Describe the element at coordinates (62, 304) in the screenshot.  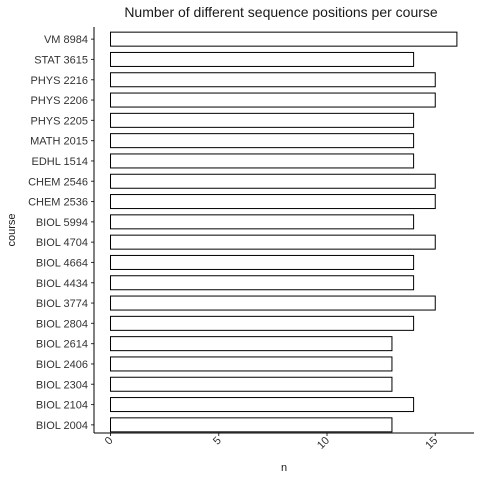
I see `y-tick-label: BIOL 3774` at that location.